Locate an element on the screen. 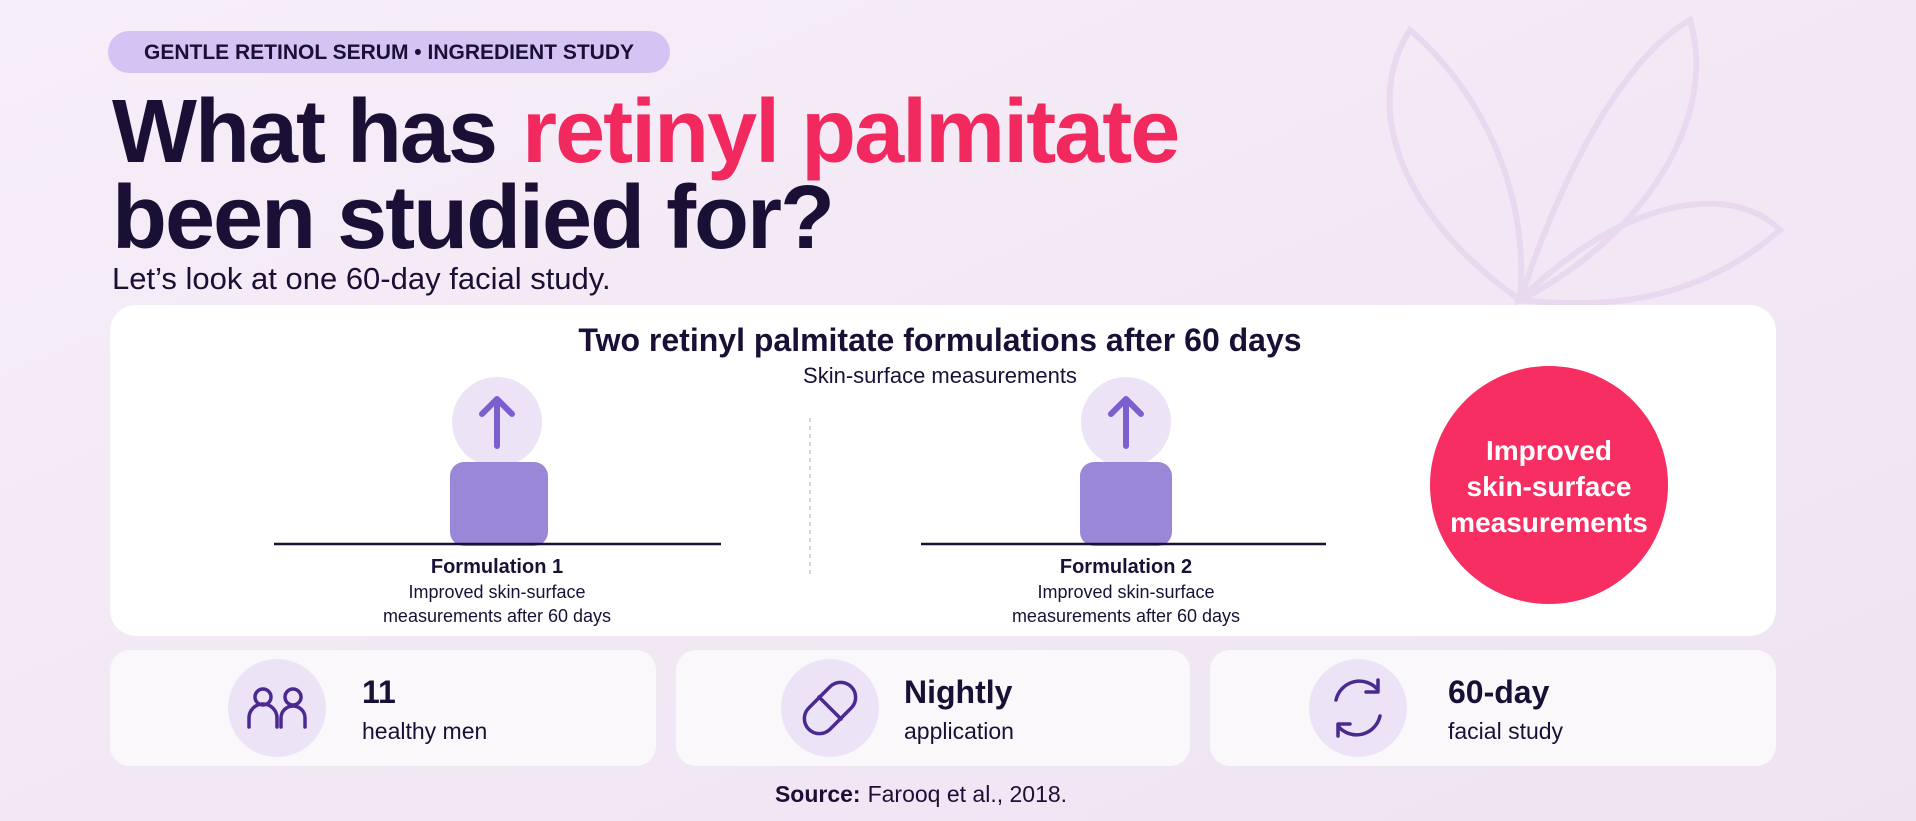 Image resolution: width=1916 pixels, height=821 pixels. stat-label: facial study is located at coordinates (1506, 731).